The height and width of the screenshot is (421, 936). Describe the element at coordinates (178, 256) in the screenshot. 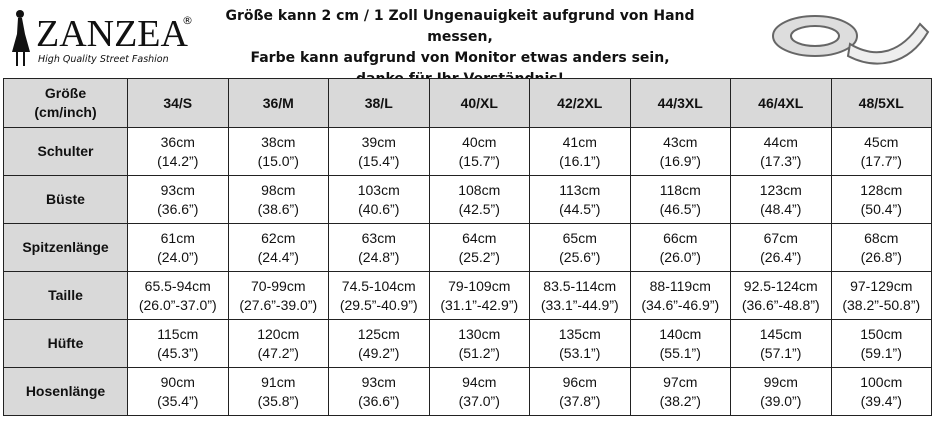

I see `inch-value: (24.0”)` at that location.